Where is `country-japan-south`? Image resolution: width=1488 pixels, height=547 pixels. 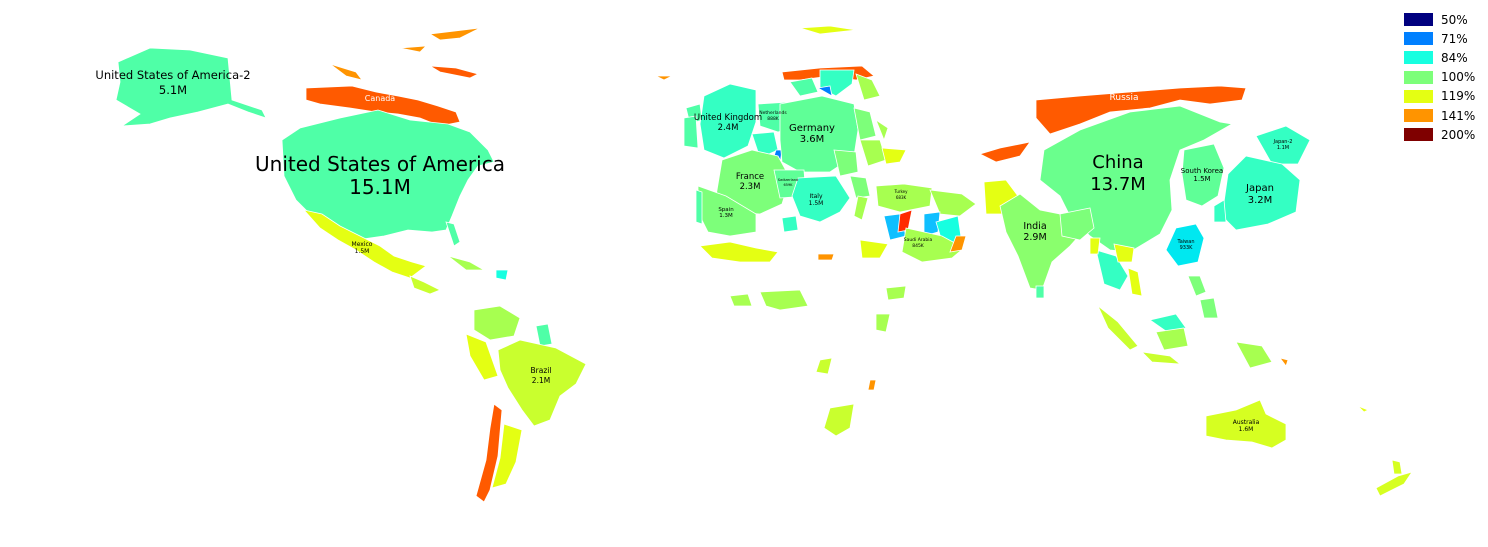 country-japan-south is located at coordinates (1220, 211).